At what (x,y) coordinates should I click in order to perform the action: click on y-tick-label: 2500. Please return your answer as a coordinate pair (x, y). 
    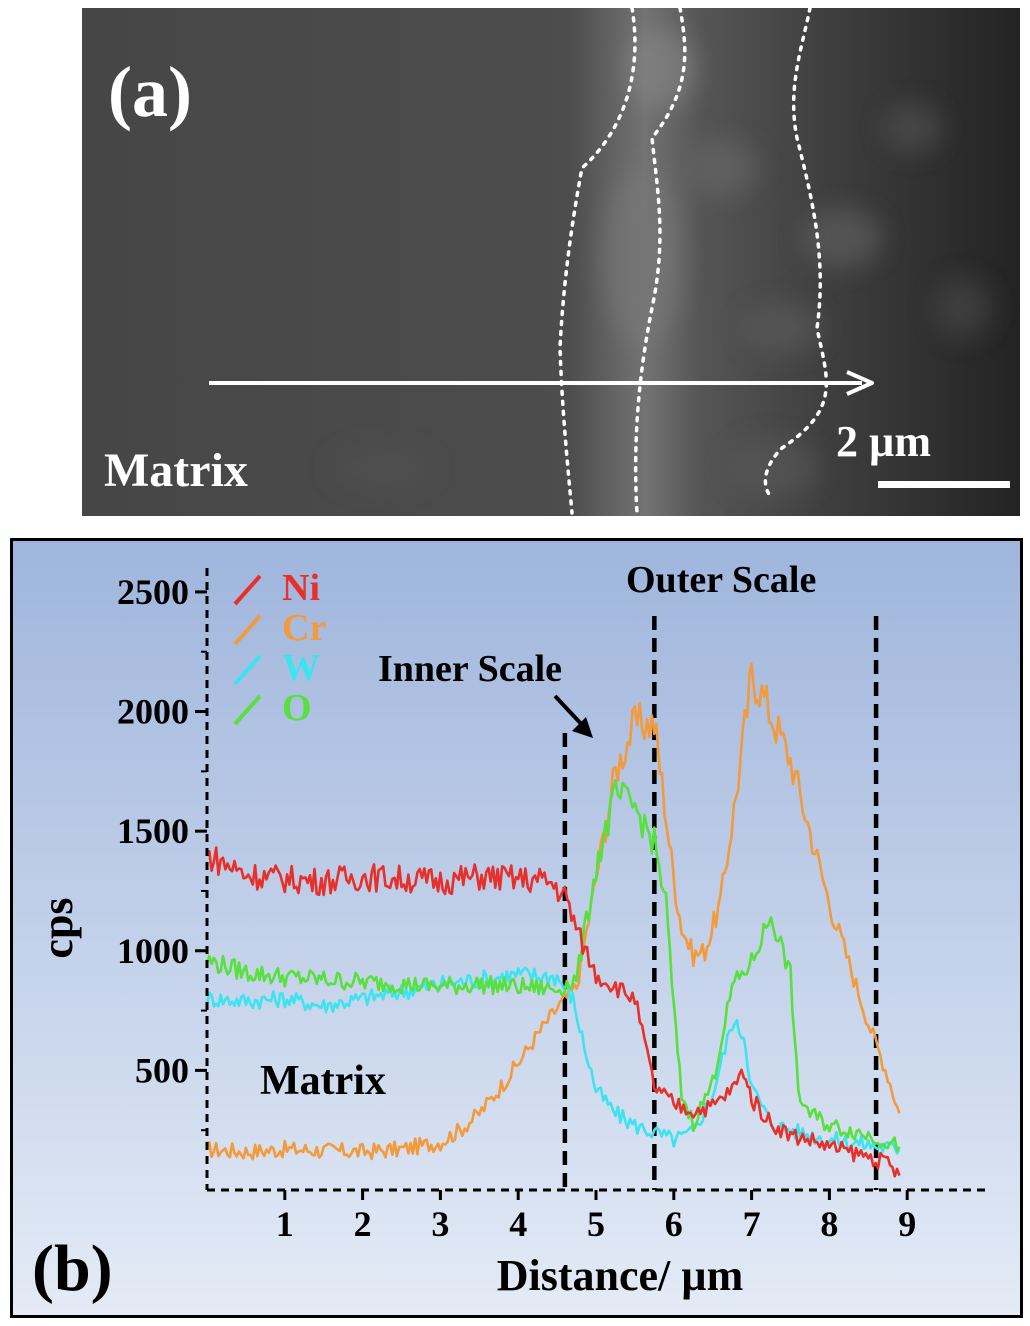
    Looking at the image, I should click on (153, 592).